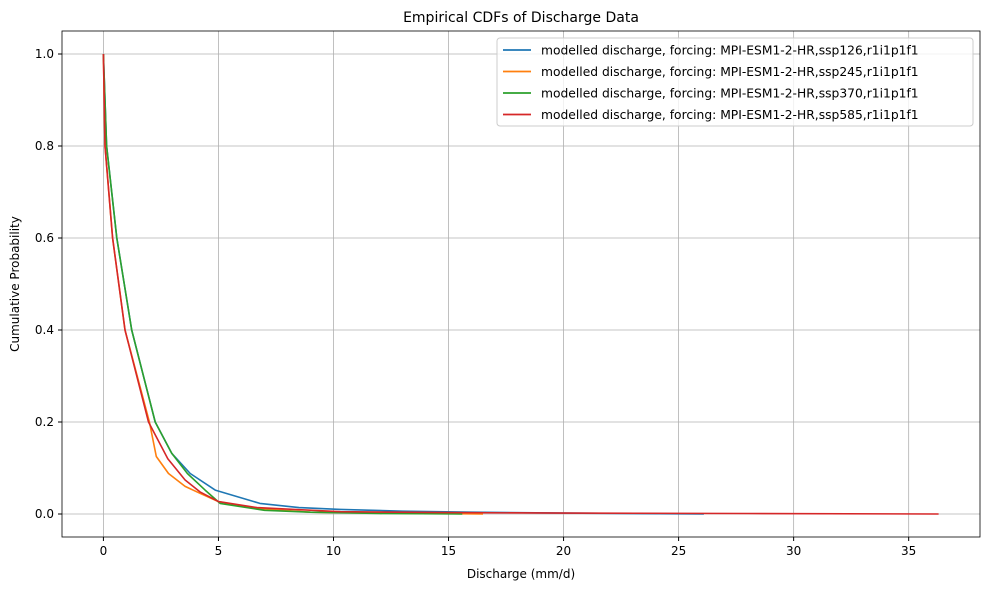  I want to click on x-tick-label: 35, so click(908, 551).